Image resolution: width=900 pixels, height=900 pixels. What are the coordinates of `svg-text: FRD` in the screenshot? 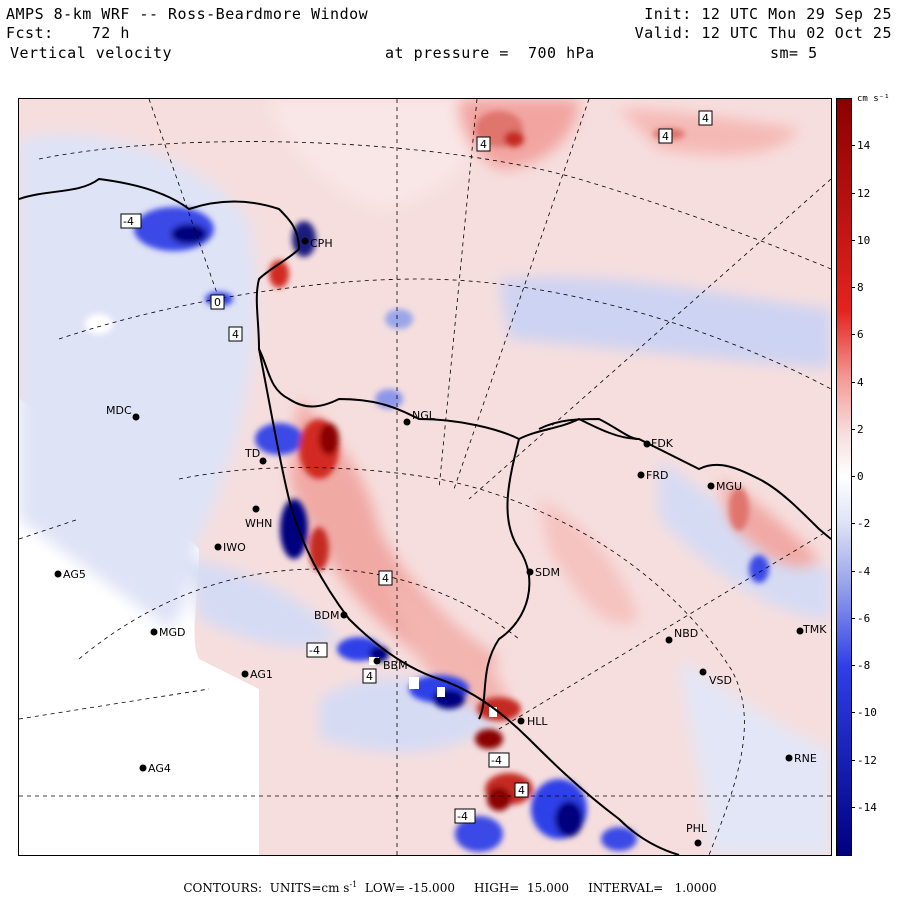 It's located at (657, 475).